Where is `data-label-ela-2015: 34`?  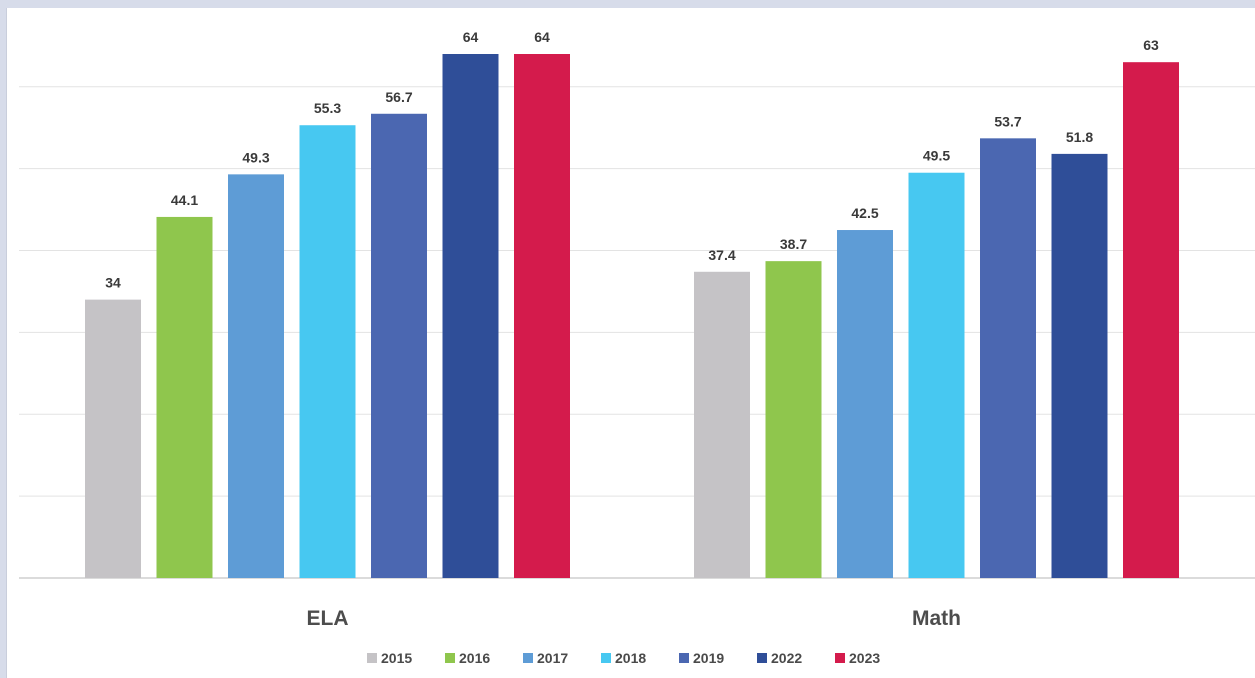 data-label-ela-2015: 34 is located at coordinates (113, 283).